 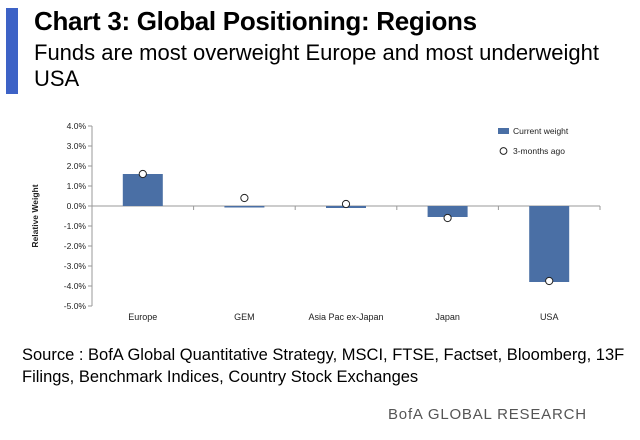 I want to click on y-axis-title: Relative Weight, so click(x=35, y=215).